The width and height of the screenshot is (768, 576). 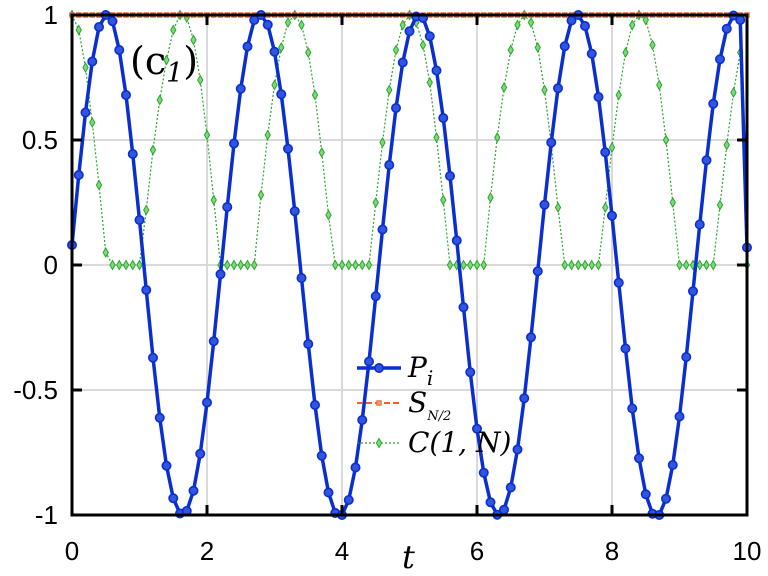 What do you see at coordinates (429, 405) in the screenshot?
I see `legend-label: SN/2` at bounding box center [429, 405].